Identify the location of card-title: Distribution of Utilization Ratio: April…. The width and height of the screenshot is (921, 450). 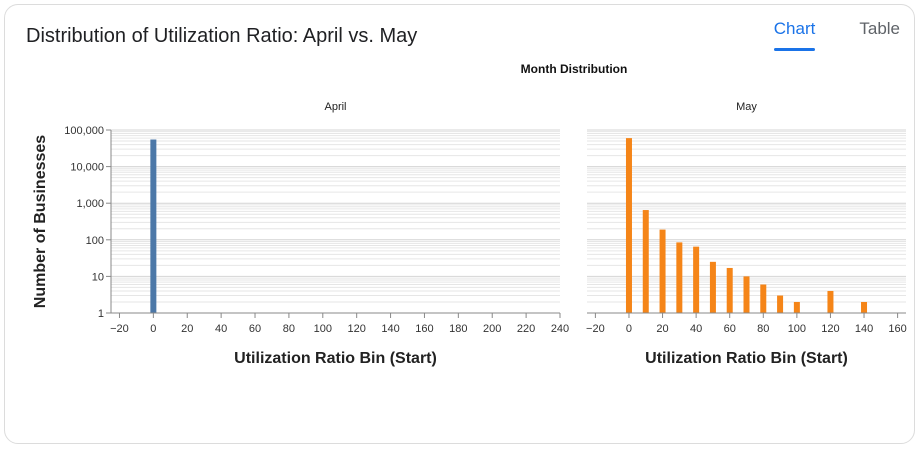
(222, 36).